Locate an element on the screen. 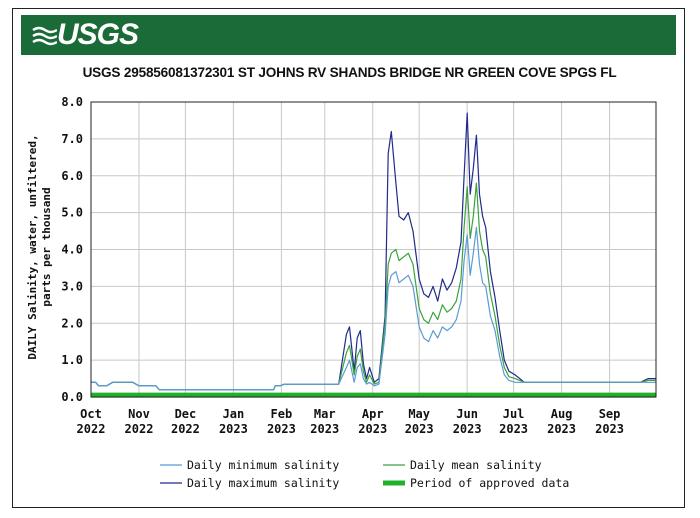 The width and height of the screenshot is (700, 518). legend-label-approved: Period of approved data is located at coordinates (489, 483).